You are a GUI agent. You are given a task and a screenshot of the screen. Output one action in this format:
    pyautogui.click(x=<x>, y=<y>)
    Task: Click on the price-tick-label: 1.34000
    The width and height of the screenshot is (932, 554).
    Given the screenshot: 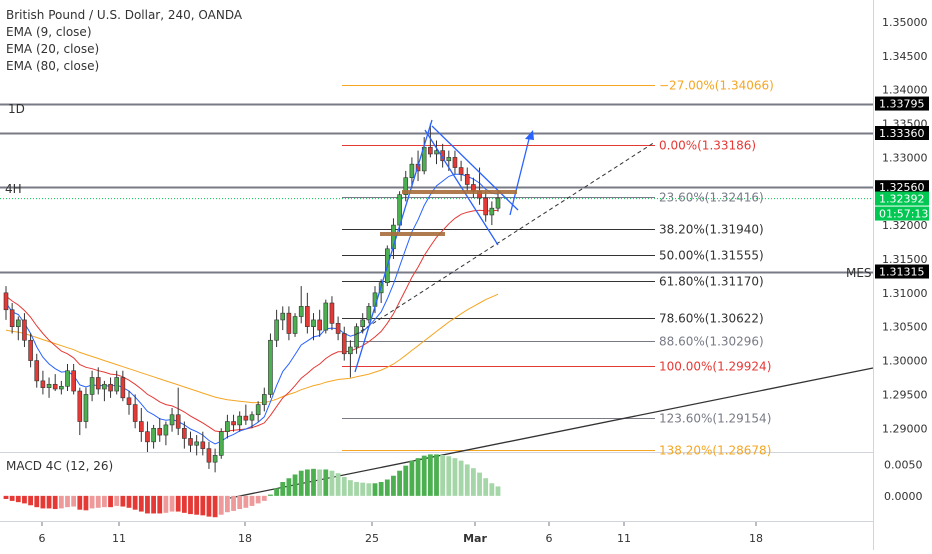 What is the action you would take?
    pyautogui.click(x=905, y=90)
    